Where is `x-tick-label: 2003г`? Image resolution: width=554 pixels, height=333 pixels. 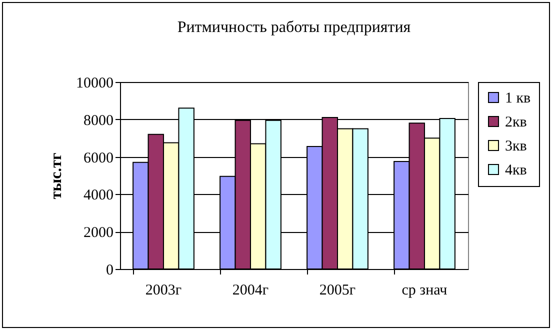 x-tick-label: 2003г is located at coordinates (163, 290).